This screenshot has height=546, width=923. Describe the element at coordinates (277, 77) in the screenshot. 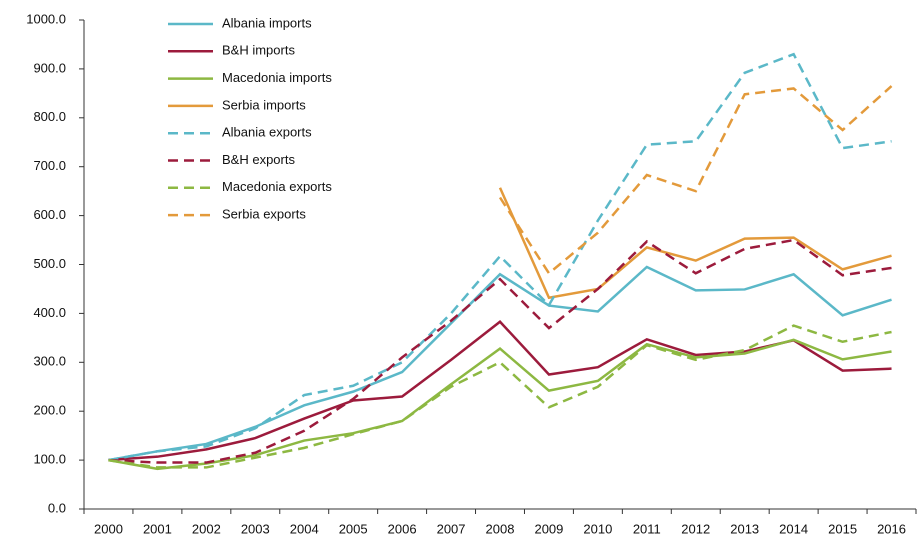

I see `legend-label: Macedonia imports` at that location.